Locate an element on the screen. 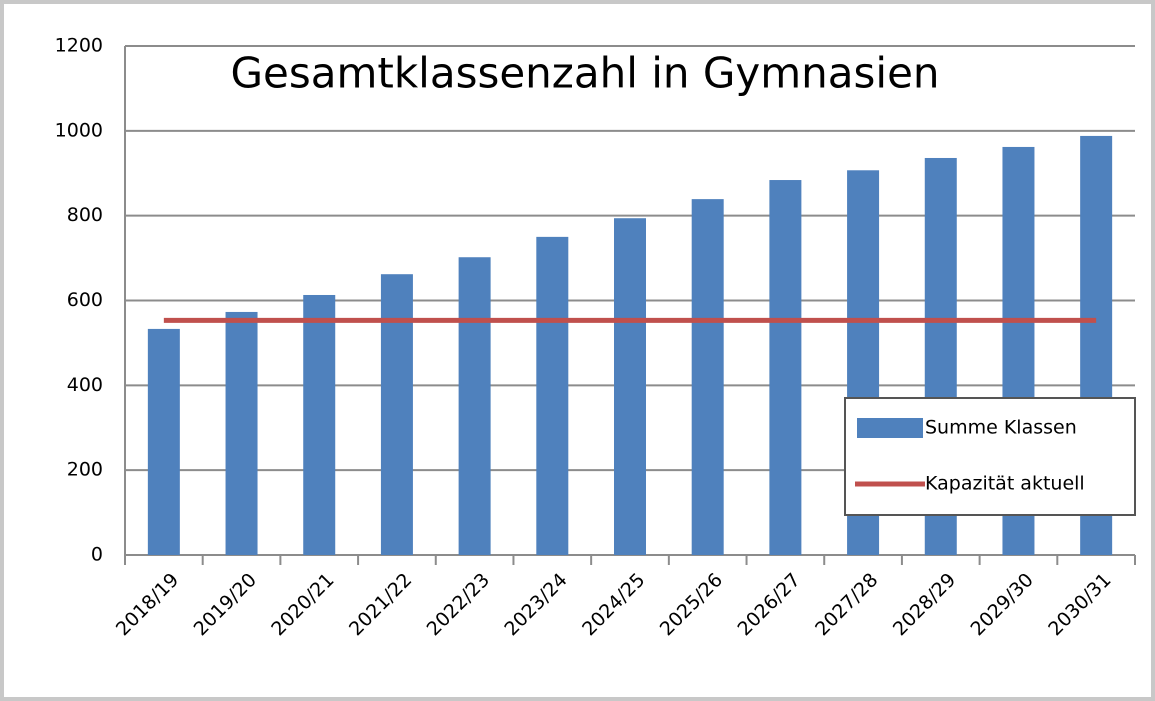 Image resolution: width=1155 pixels, height=701 pixels. y-tick-label: 400 is located at coordinates (85, 385).